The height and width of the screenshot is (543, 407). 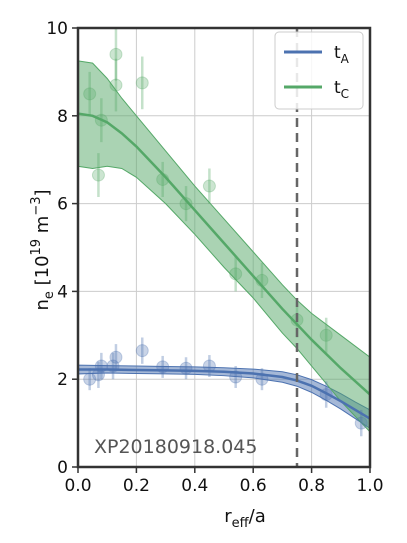 What do you see at coordinates (244, 518) in the screenshot?
I see `x-axis-label: reff/a` at bounding box center [244, 518].